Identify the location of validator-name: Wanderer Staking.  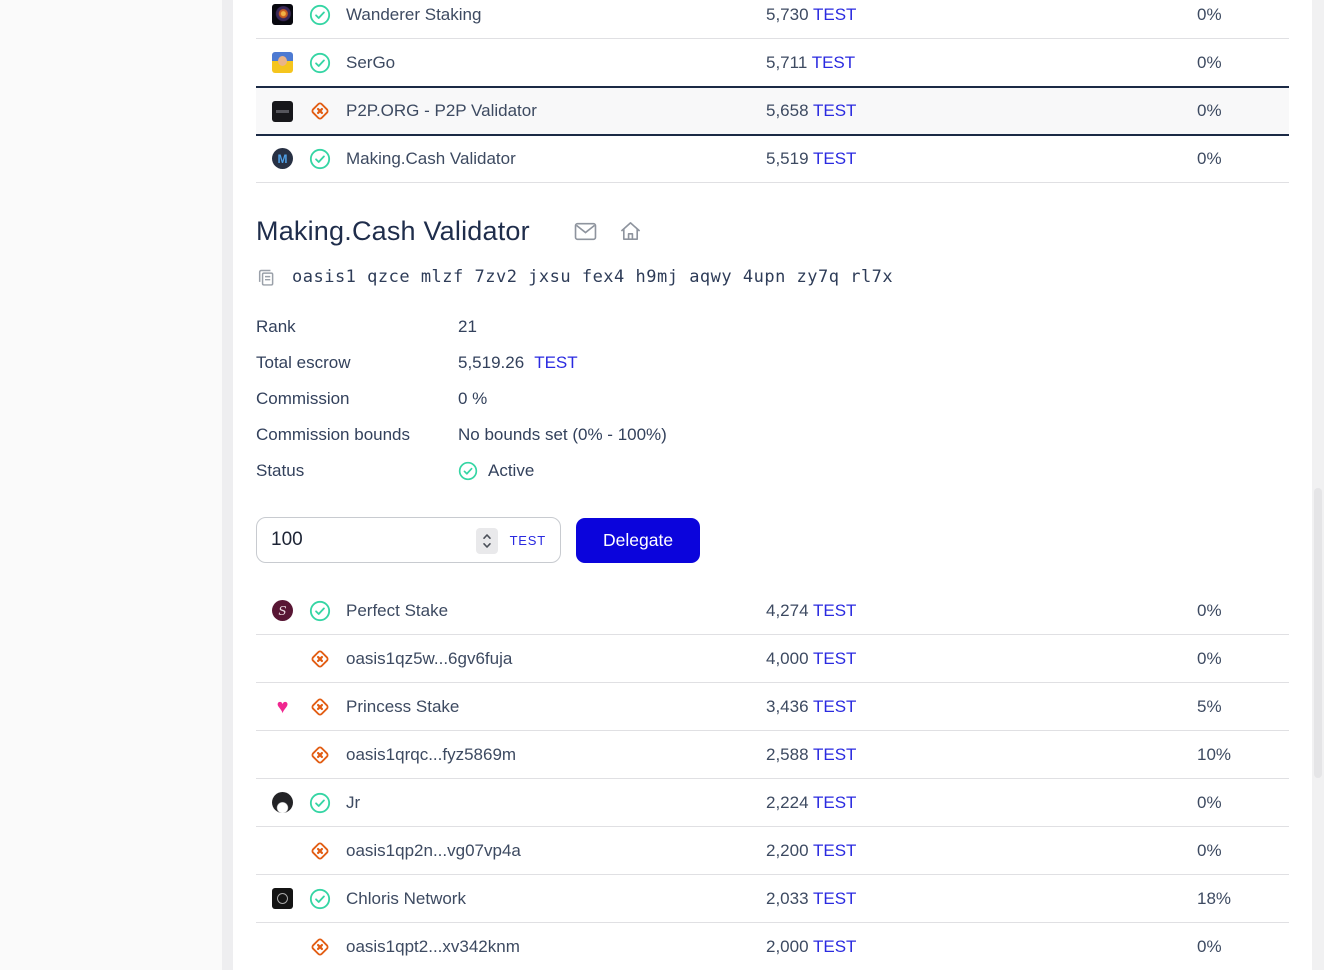
(414, 14).